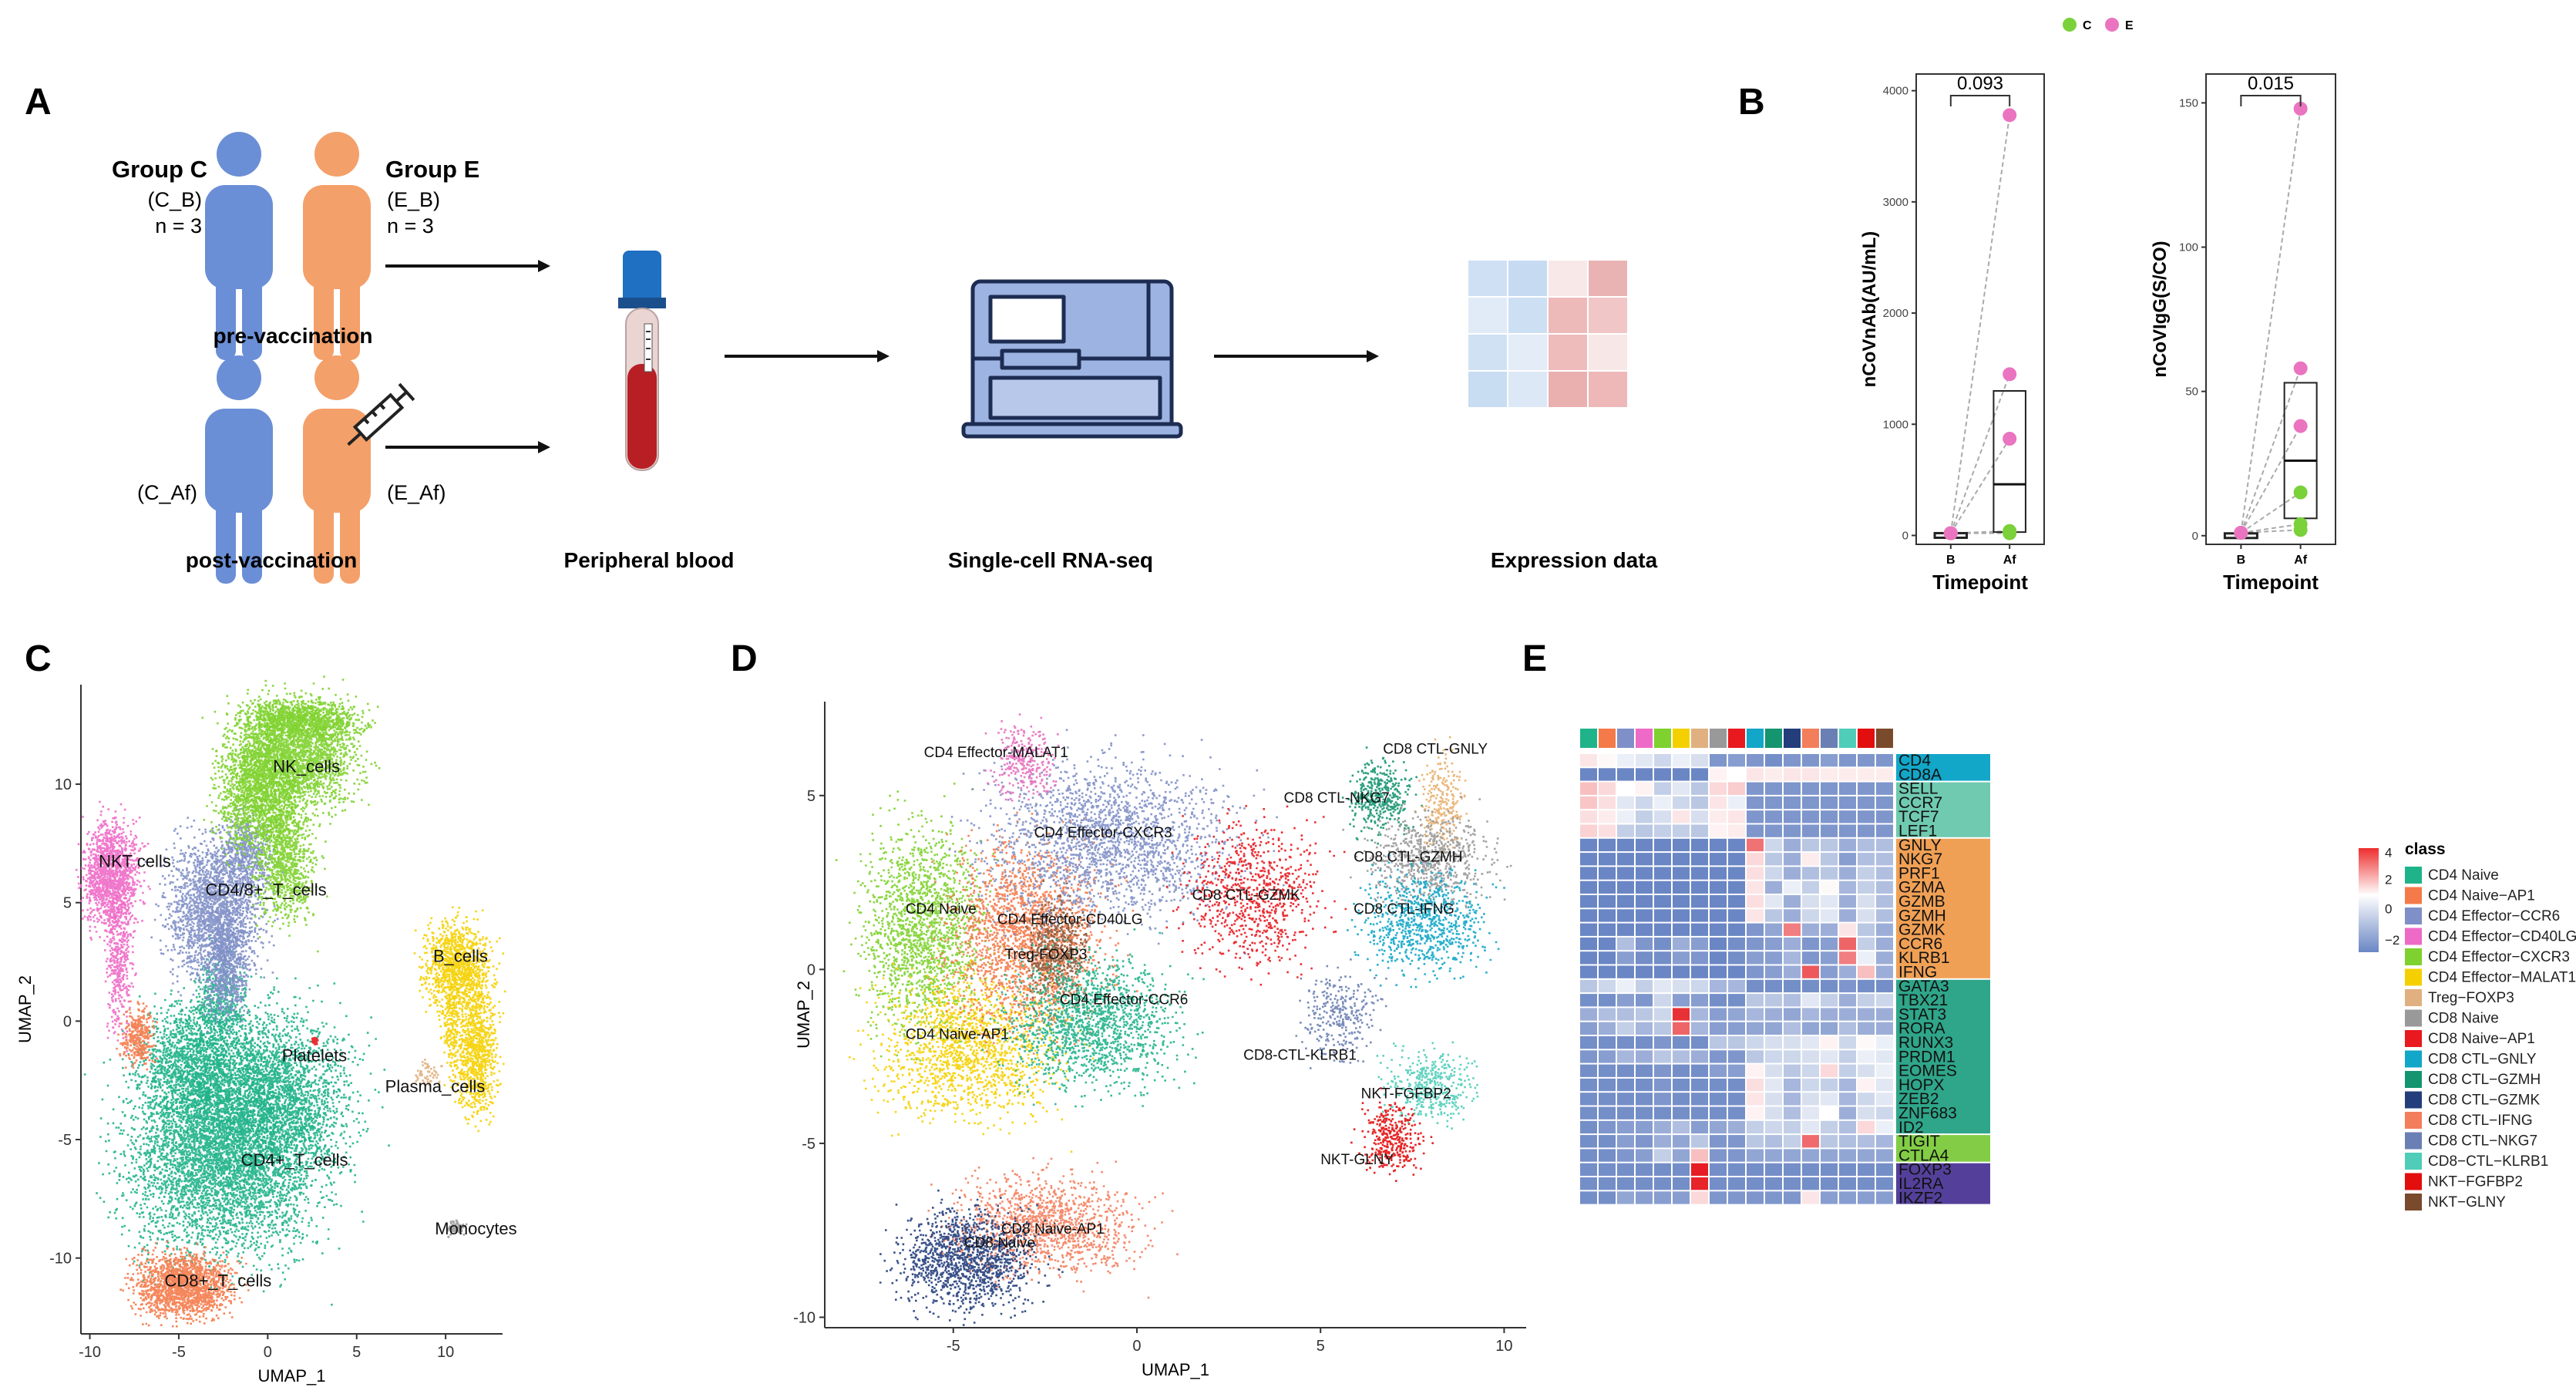 Image resolution: width=2576 pixels, height=1394 pixels. I want to click on cluster-label: CD4 Effector-CD40LG, so click(1070, 920).